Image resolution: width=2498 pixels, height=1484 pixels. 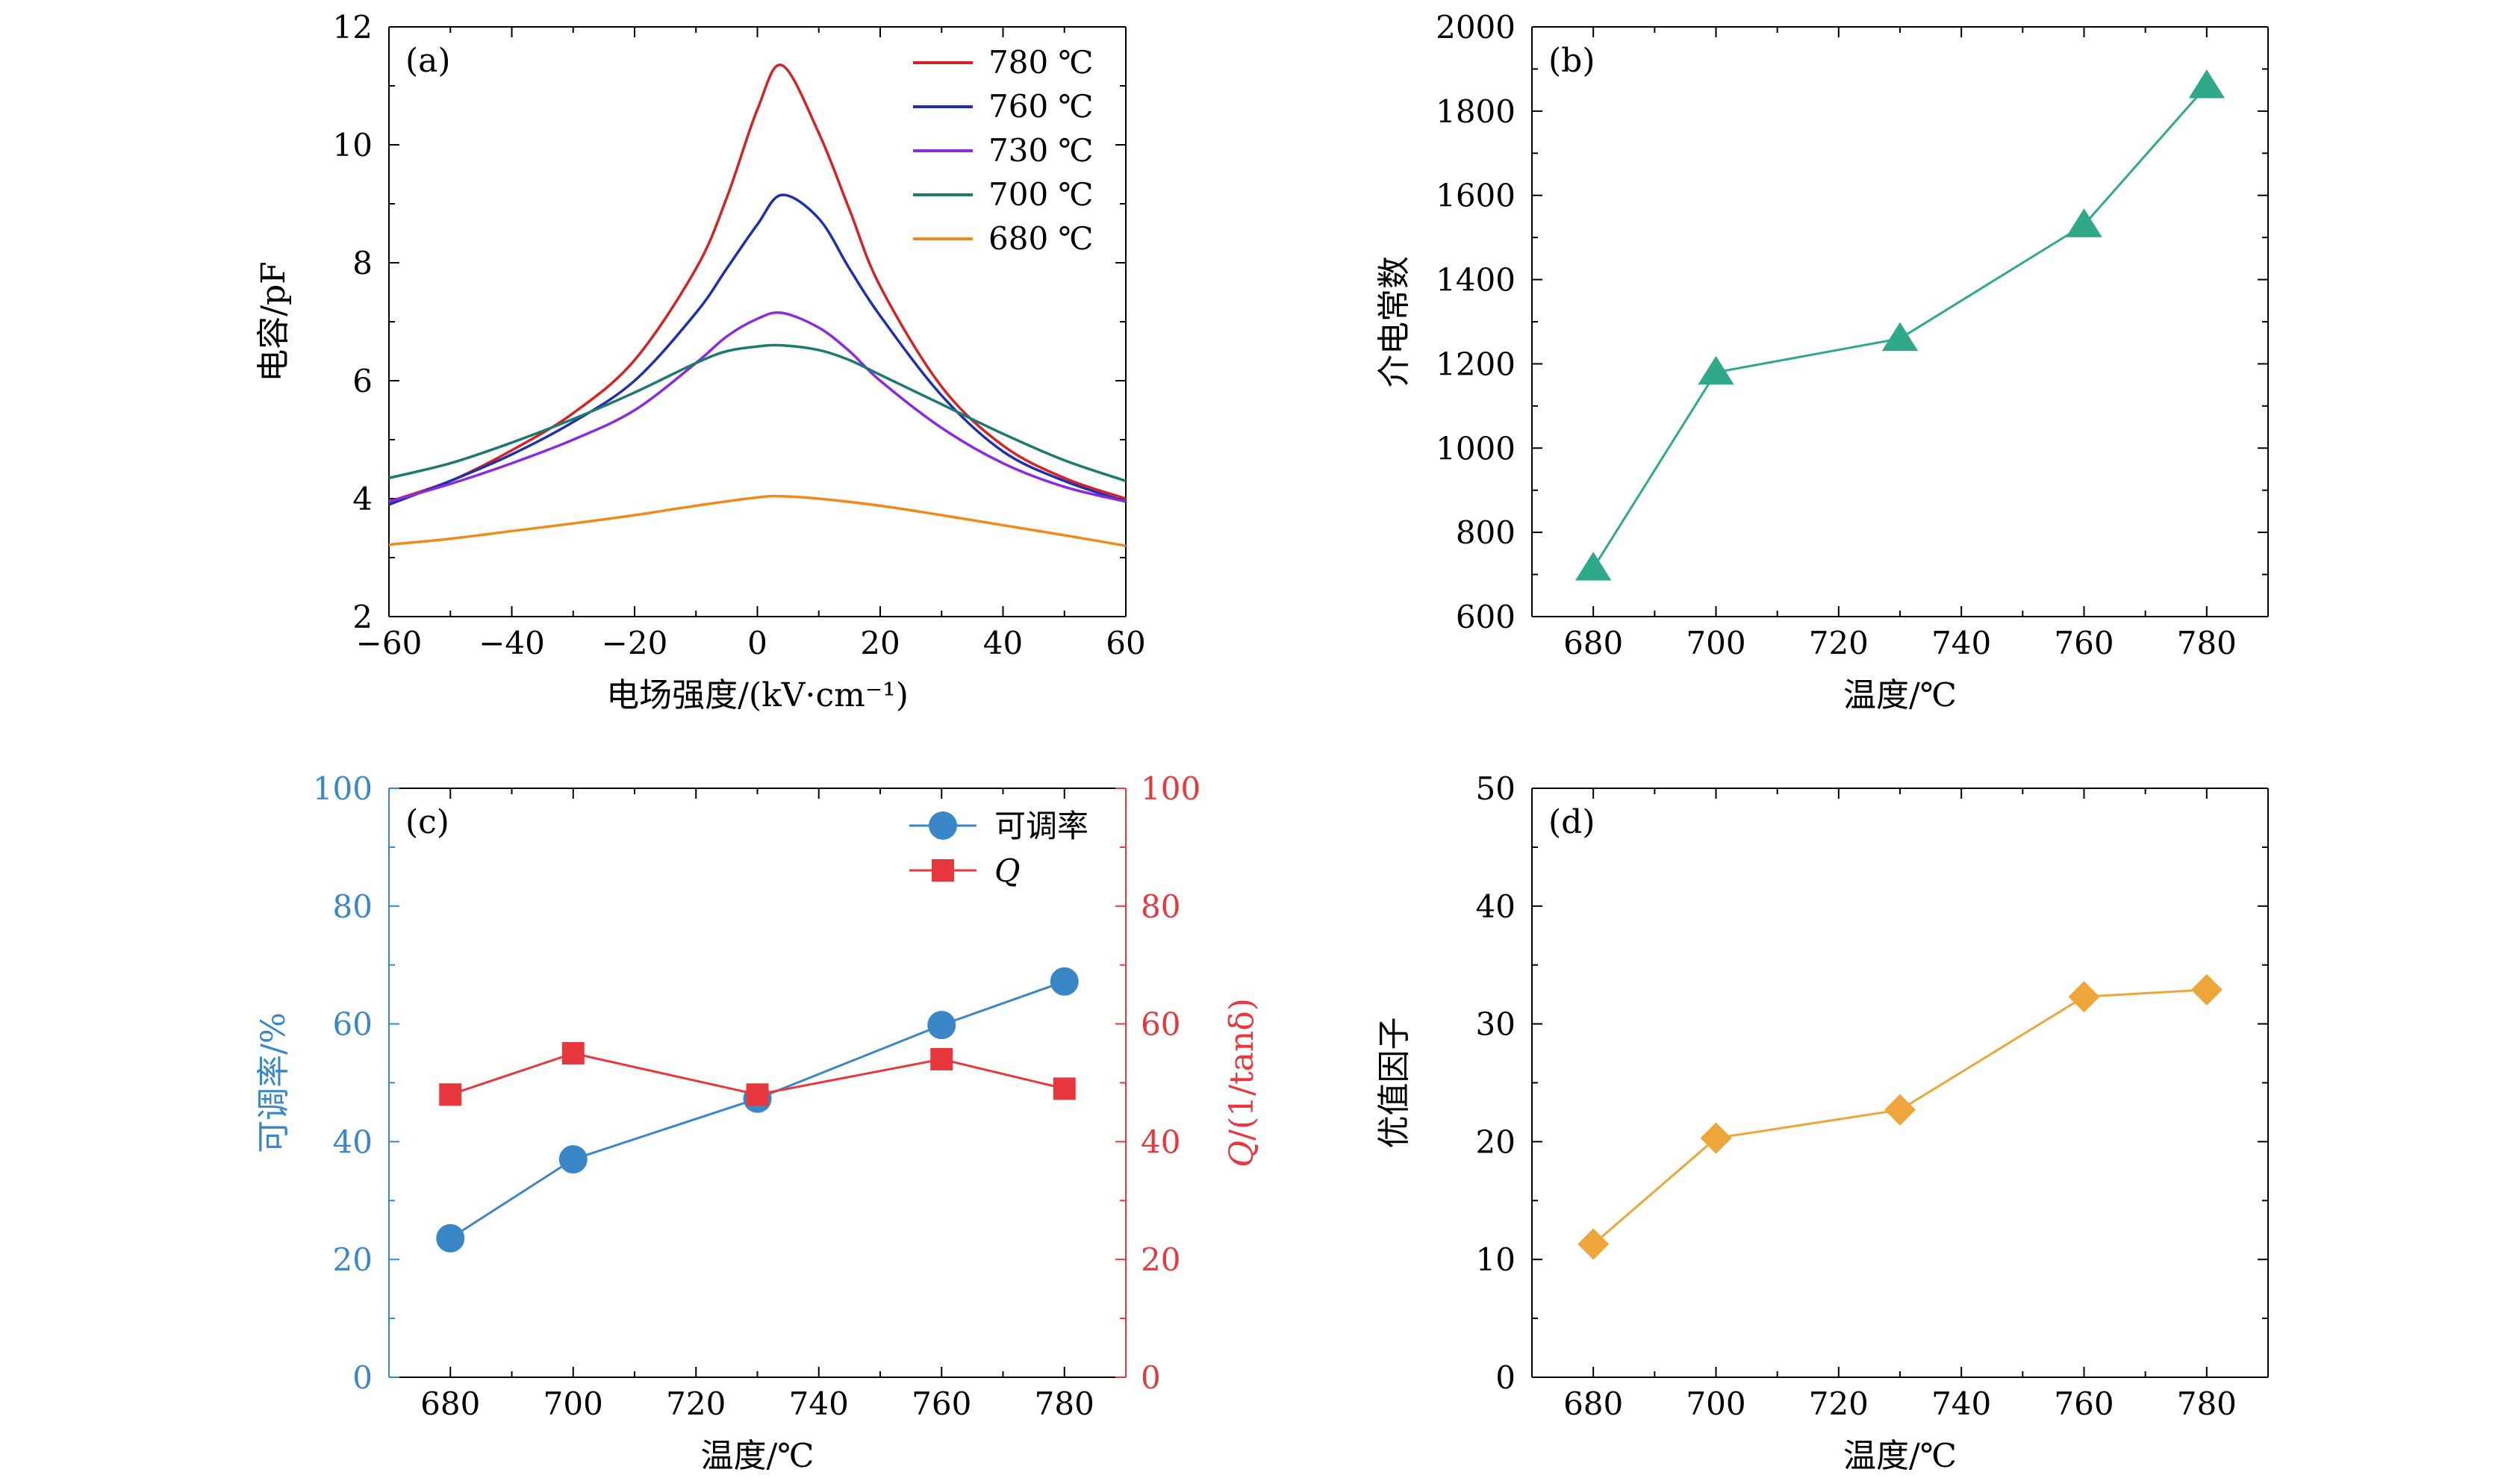 I want to click on y-right-tick-label: 0, so click(x=1151, y=1377).